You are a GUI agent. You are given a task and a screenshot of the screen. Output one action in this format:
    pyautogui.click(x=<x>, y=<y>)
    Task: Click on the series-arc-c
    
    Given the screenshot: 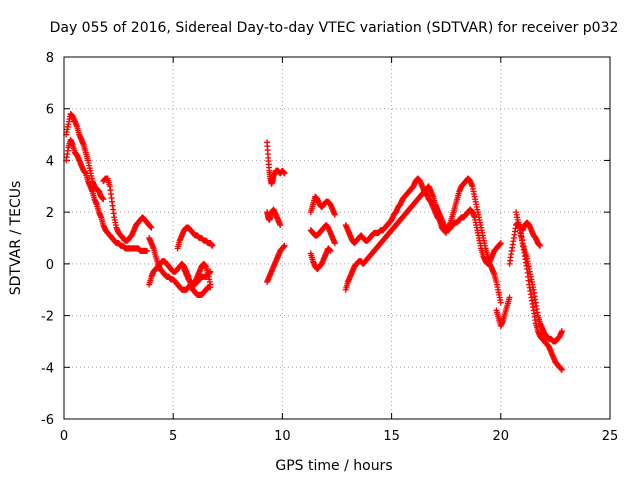 What is the action you would take?
    pyautogui.click(x=127, y=209)
    